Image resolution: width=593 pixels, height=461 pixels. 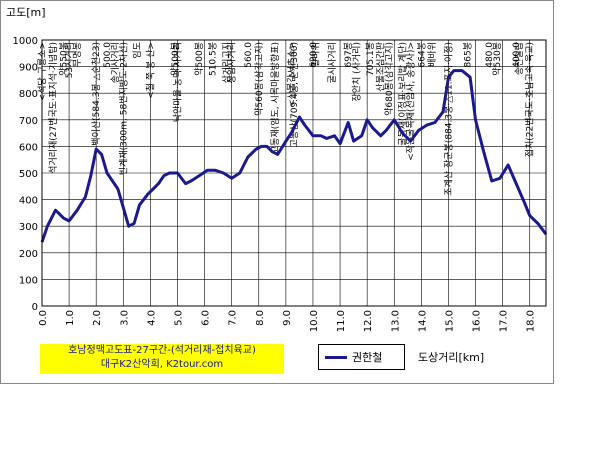 I want to click on annotation-label: 약550봉, so click(x=64, y=59).